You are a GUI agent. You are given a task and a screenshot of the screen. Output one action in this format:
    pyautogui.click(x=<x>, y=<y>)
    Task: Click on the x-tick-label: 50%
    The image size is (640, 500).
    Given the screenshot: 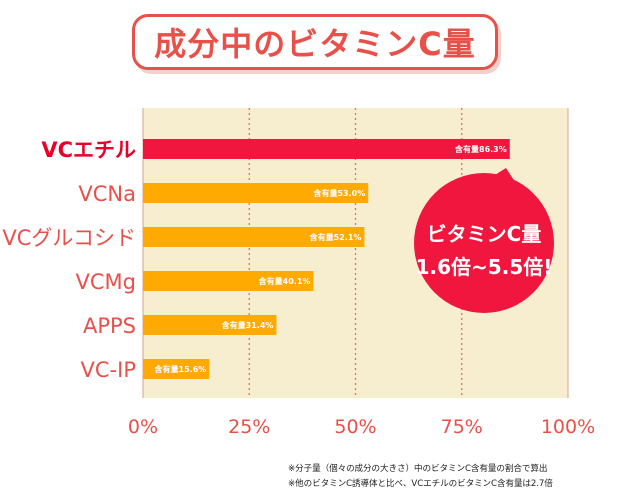 What is the action you would take?
    pyautogui.click(x=355, y=427)
    